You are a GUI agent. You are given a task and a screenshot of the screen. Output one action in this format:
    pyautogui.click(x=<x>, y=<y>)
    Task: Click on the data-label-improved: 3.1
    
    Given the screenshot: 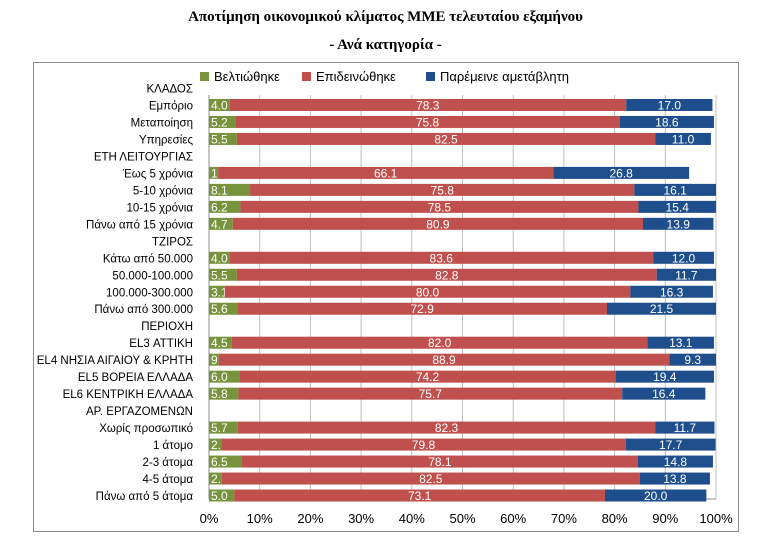 What is the action you would take?
    pyautogui.click(x=219, y=292)
    